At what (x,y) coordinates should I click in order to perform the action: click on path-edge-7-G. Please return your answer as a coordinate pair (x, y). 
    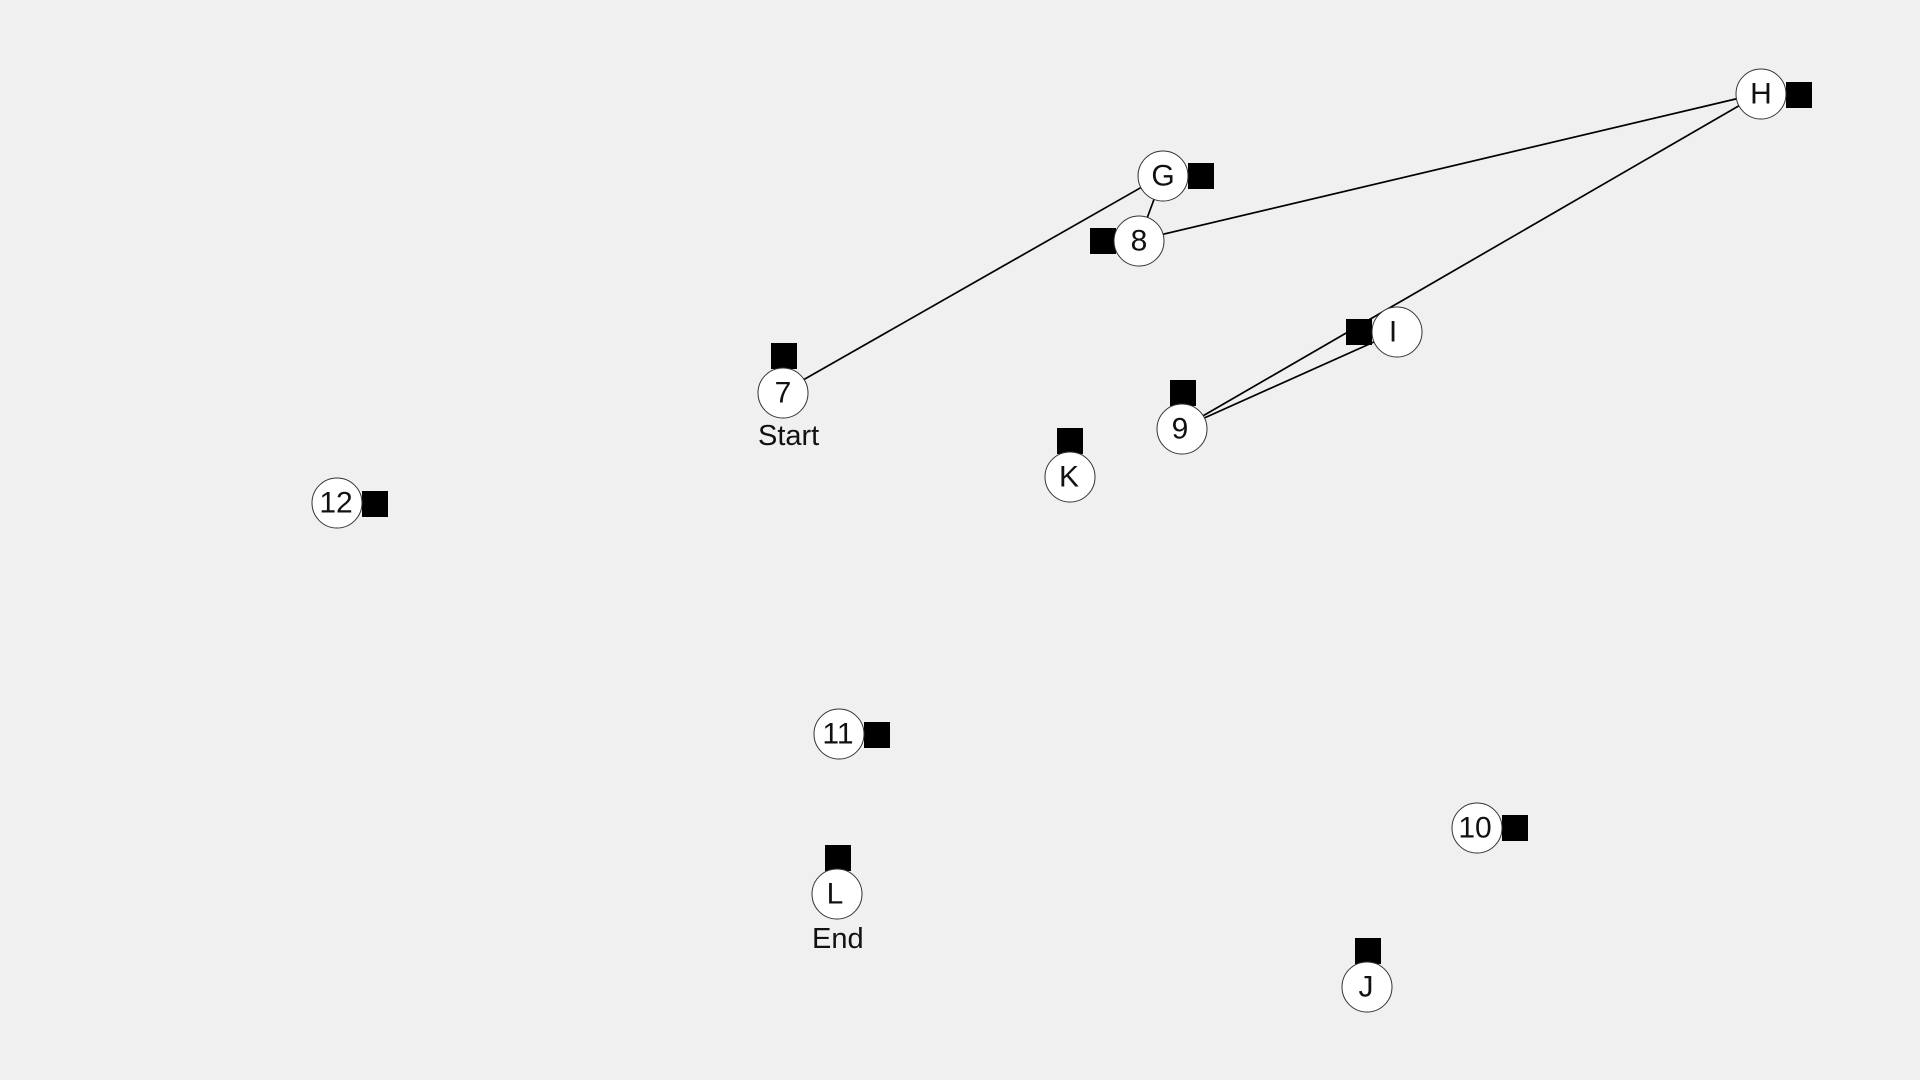
    Looking at the image, I should click on (972, 283).